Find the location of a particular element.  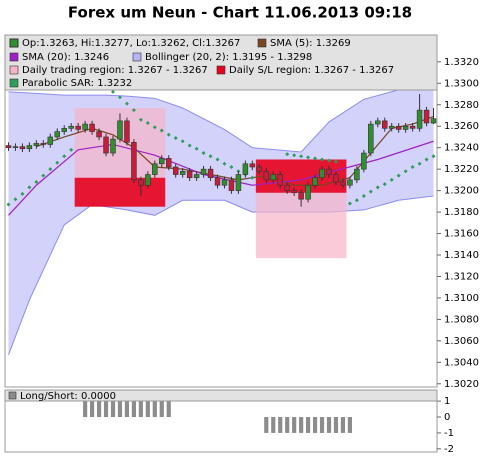

chart-title: Forex um Neun - Chart 11.06.2013 09:18 is located at coordinates (240, 13).